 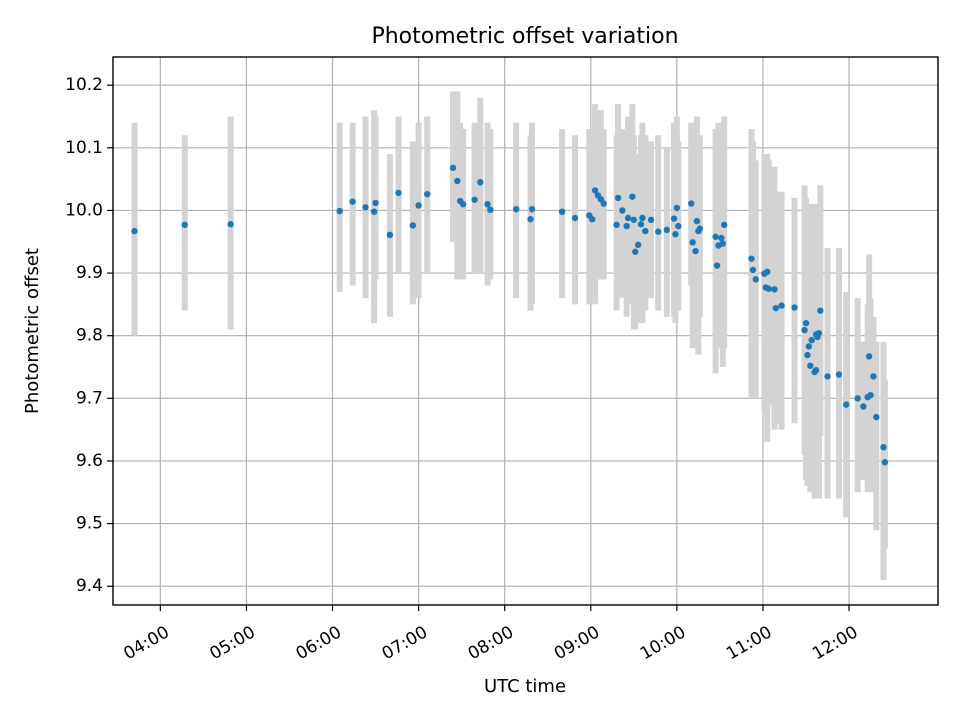 What do you see at coordinates (84, 148) in the screenshot?
I see `y-tick-label: 10.1` at bounding box center [84, 148].